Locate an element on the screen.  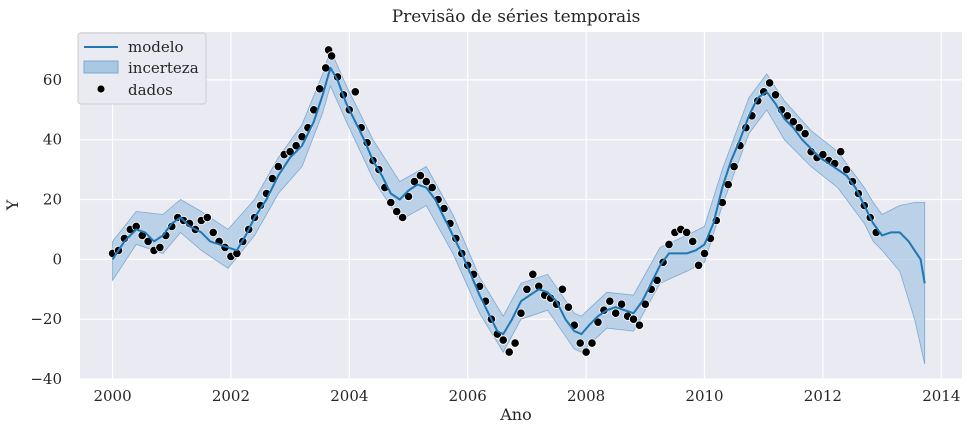
legend-box is located at coordinates (142, 68).